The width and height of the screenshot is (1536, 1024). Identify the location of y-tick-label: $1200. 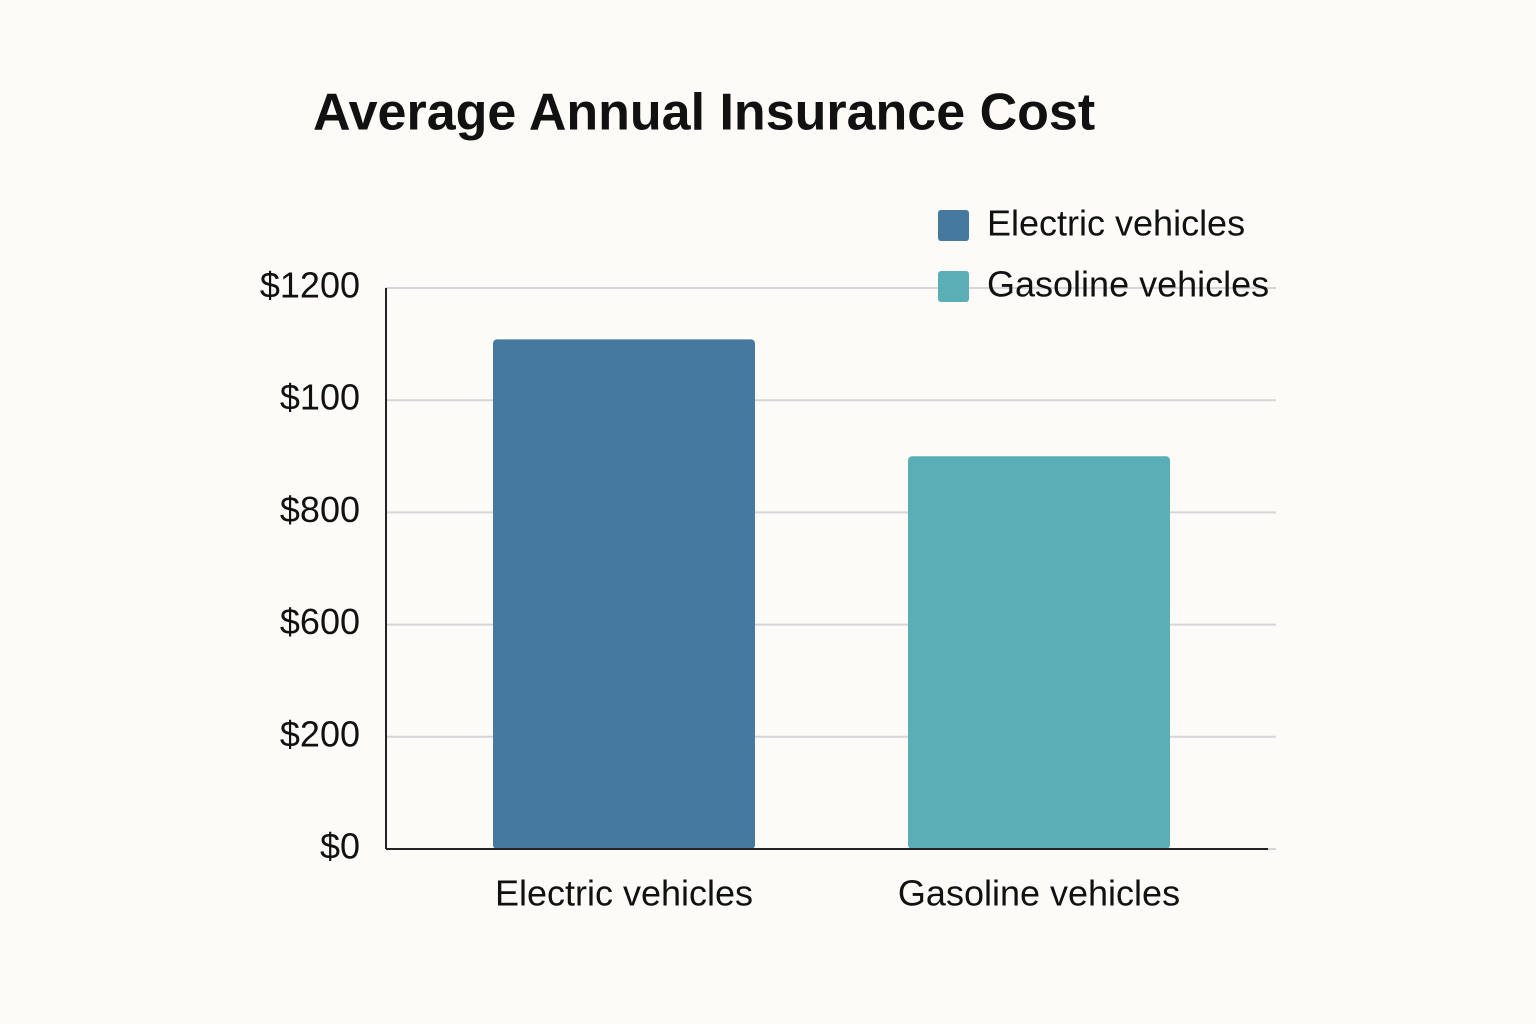
(310, 285).